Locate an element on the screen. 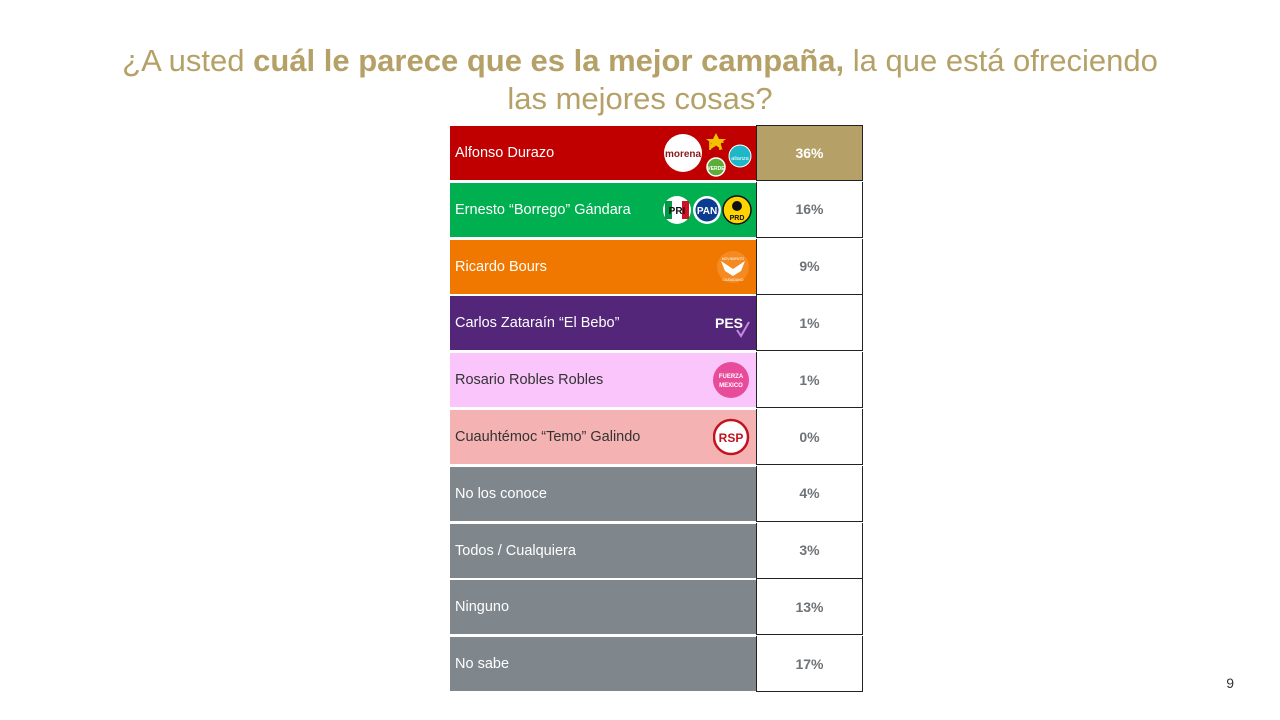  svg-text: alianza is located at coordinates (740, 159).